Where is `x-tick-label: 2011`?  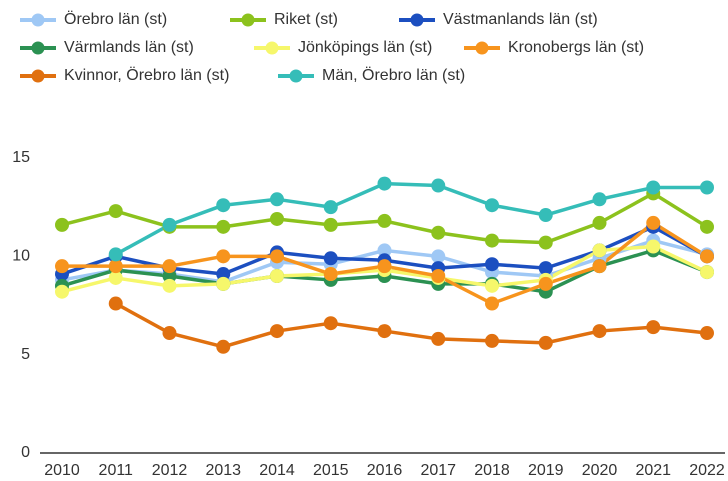 x-tick-label: 2011 is located at coordinates (116, 470).